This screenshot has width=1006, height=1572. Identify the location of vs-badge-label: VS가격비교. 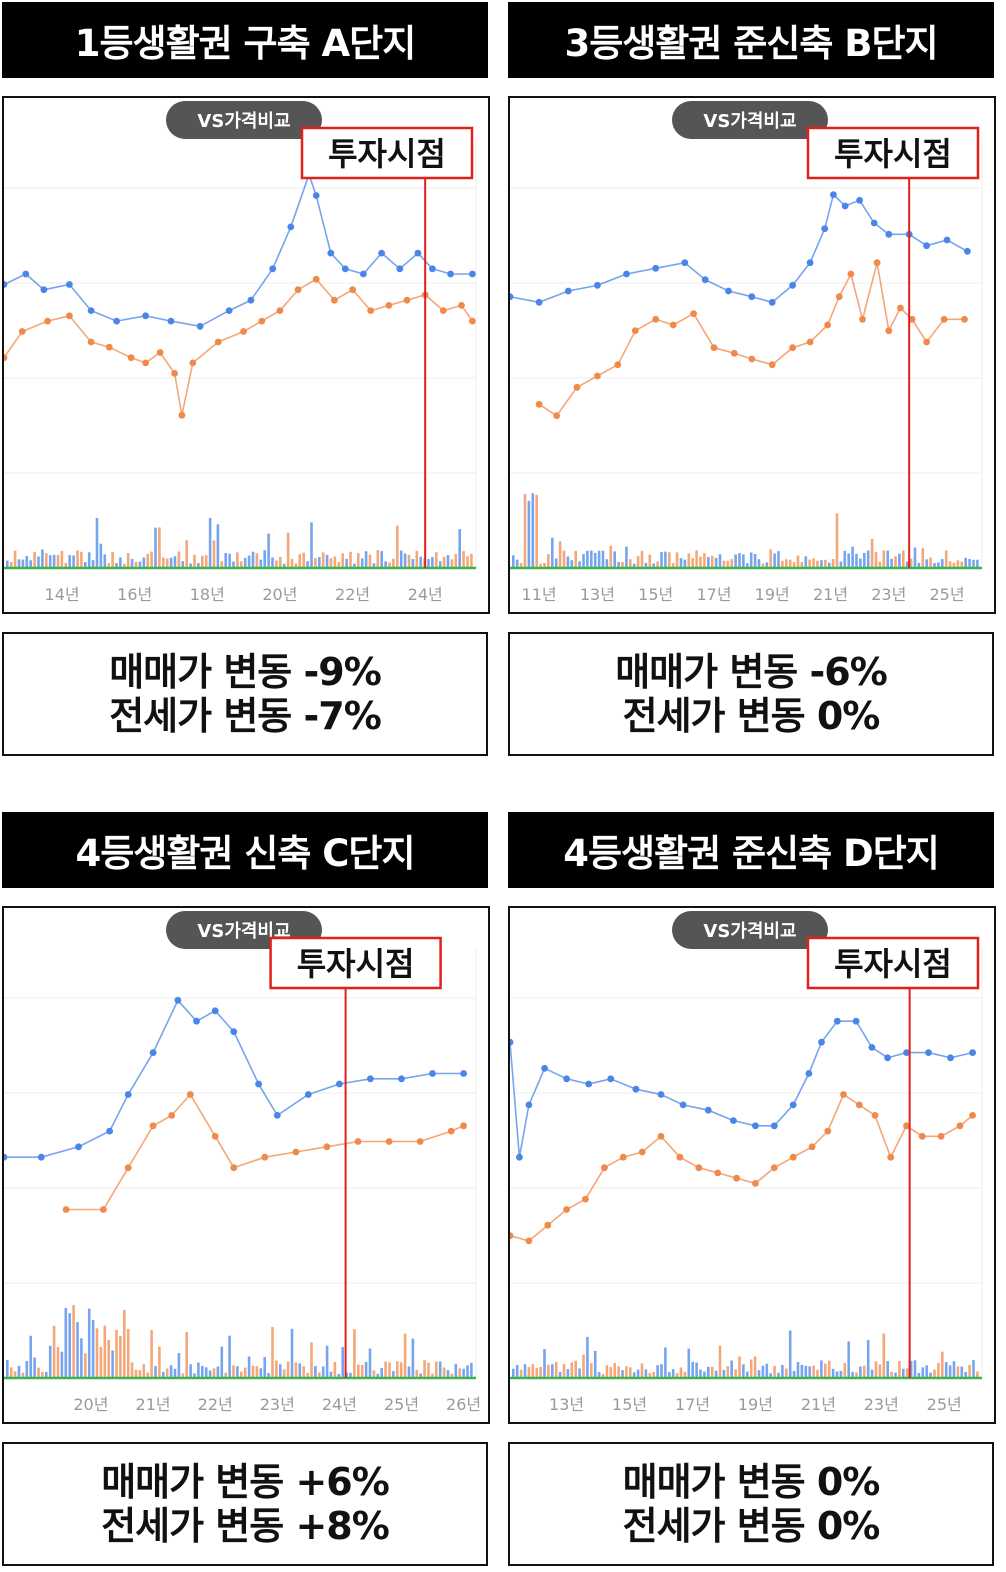
(243, 931).